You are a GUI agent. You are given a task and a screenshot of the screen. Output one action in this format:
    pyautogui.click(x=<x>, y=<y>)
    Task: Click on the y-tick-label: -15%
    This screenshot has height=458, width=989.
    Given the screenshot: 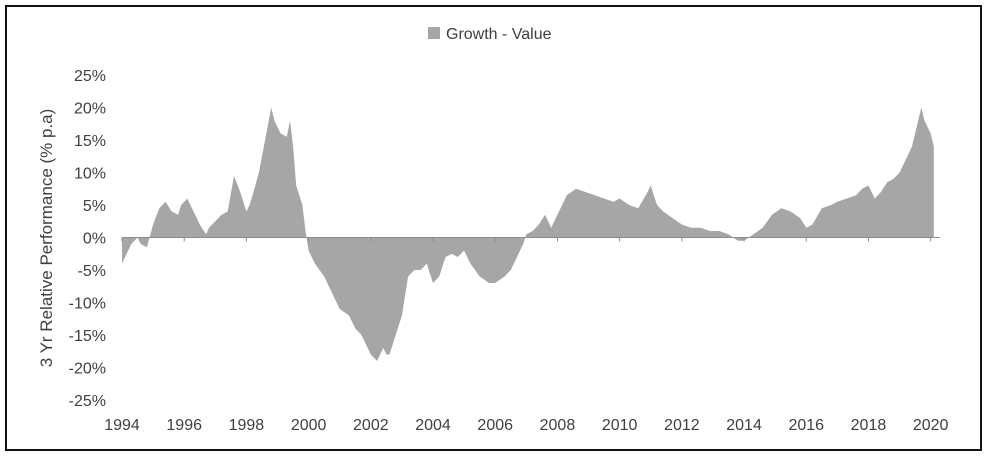 What is the action you would take?
    pyautogui.click(x=87, y=336)
    